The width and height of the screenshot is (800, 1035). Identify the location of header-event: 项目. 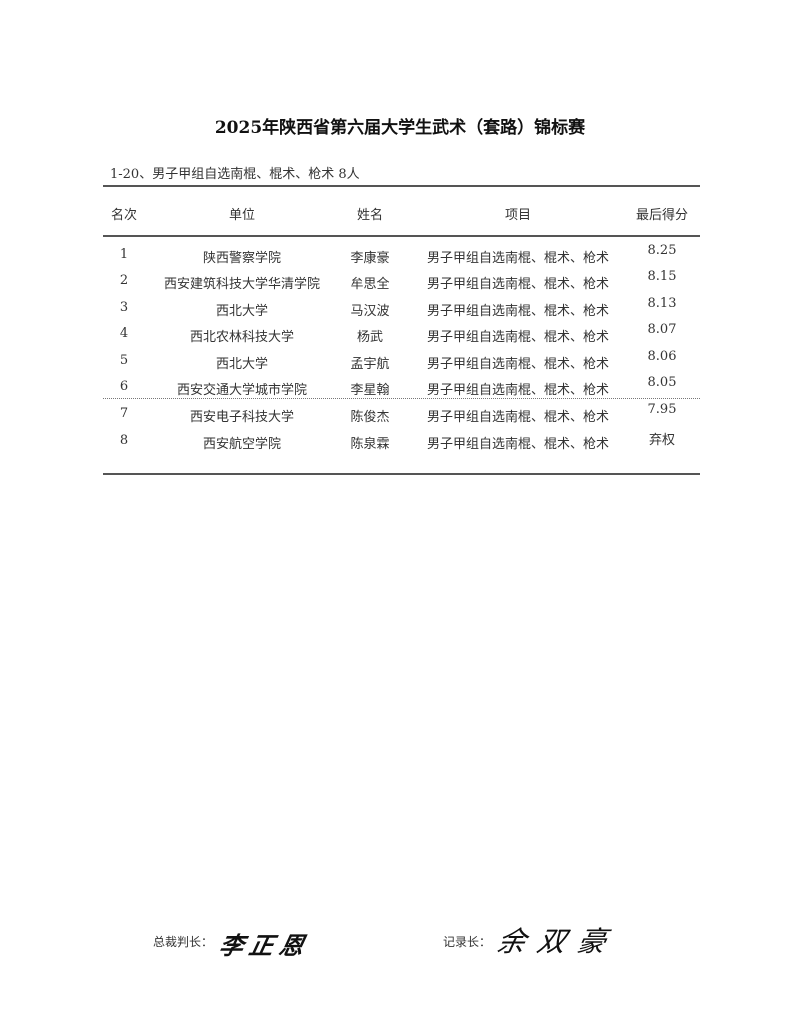
(517, 215).